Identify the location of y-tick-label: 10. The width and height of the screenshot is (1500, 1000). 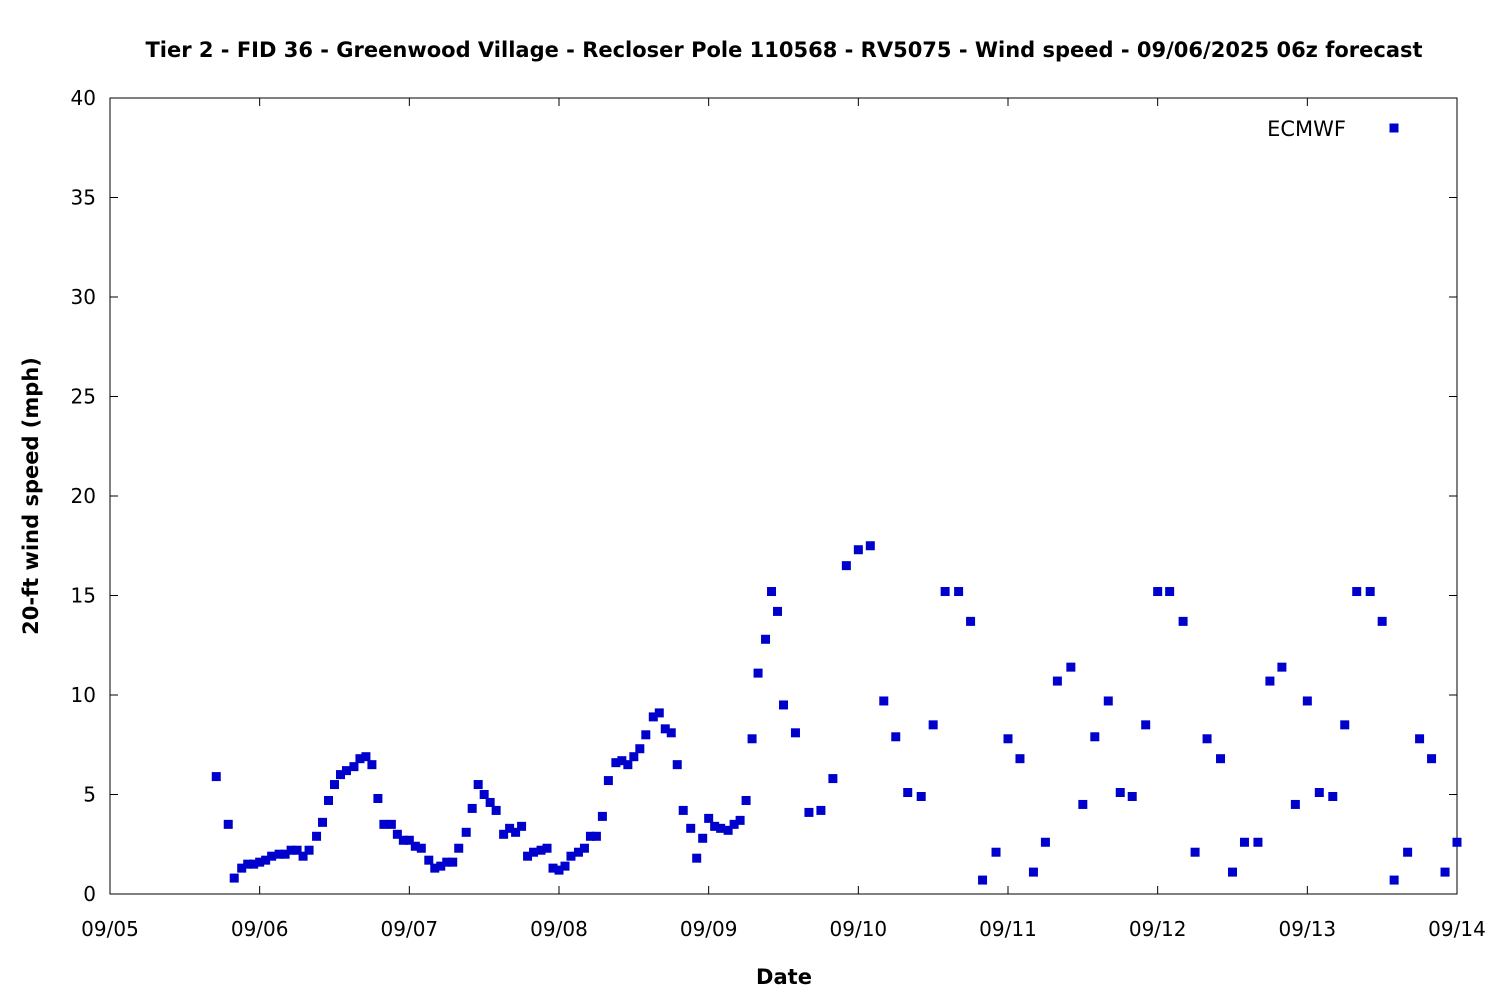
(83, 695).